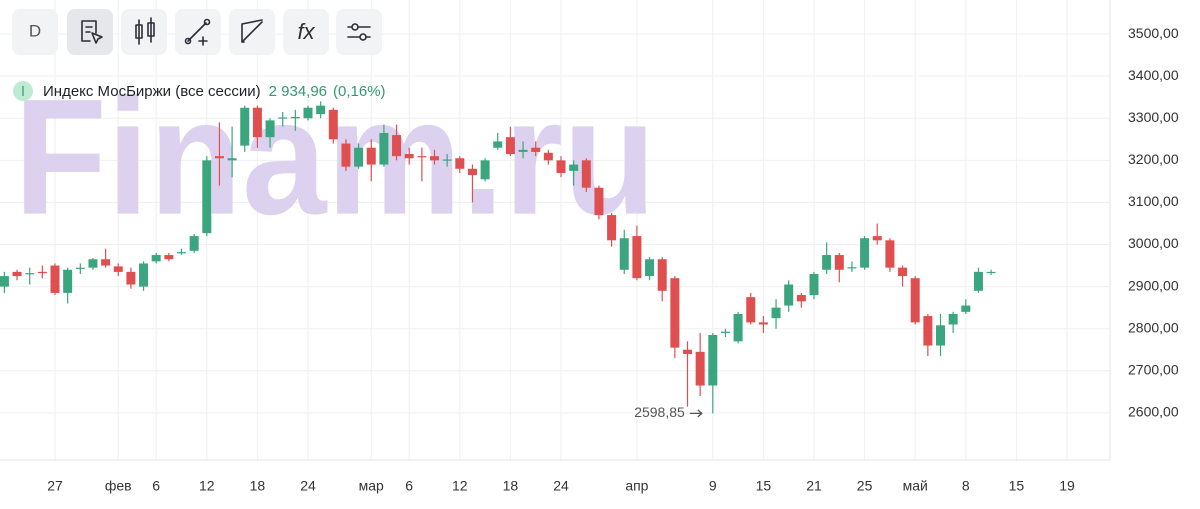  I want to click on line-tool-icon, so click(197, 34).